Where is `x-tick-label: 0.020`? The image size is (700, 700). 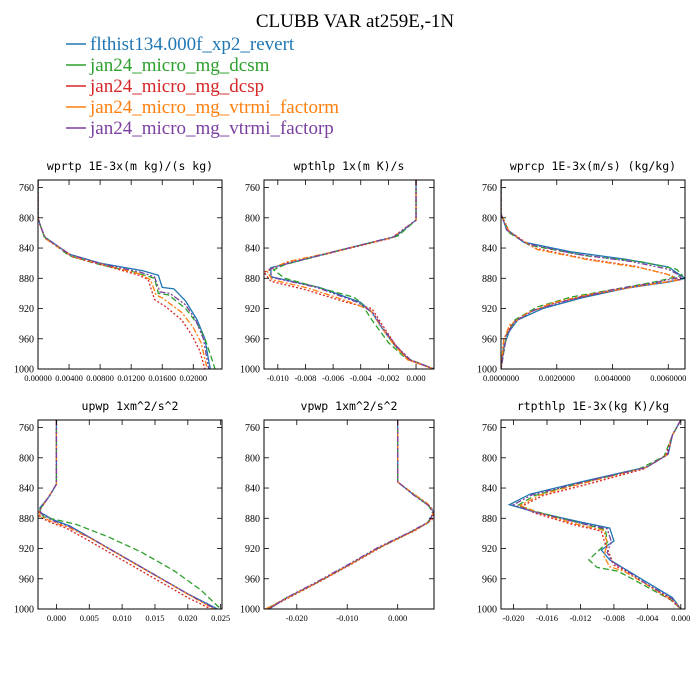 x-tick-label: 0.020 is located at coordinates (187, 618).